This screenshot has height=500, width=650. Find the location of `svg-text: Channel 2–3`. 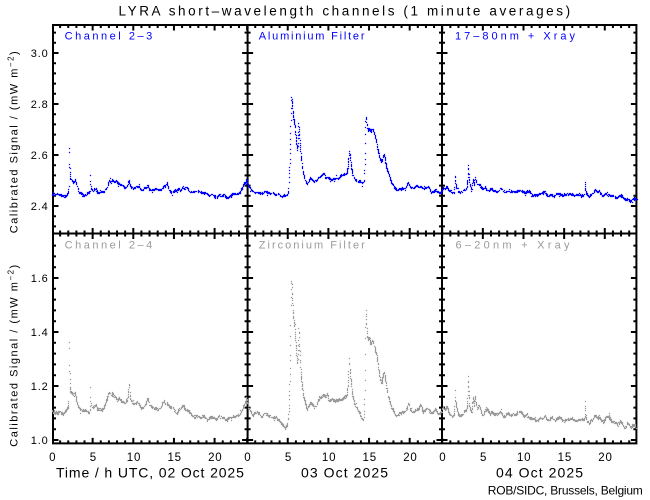

svg-text: Channel 2–3 is located at coordinates (110, 36).